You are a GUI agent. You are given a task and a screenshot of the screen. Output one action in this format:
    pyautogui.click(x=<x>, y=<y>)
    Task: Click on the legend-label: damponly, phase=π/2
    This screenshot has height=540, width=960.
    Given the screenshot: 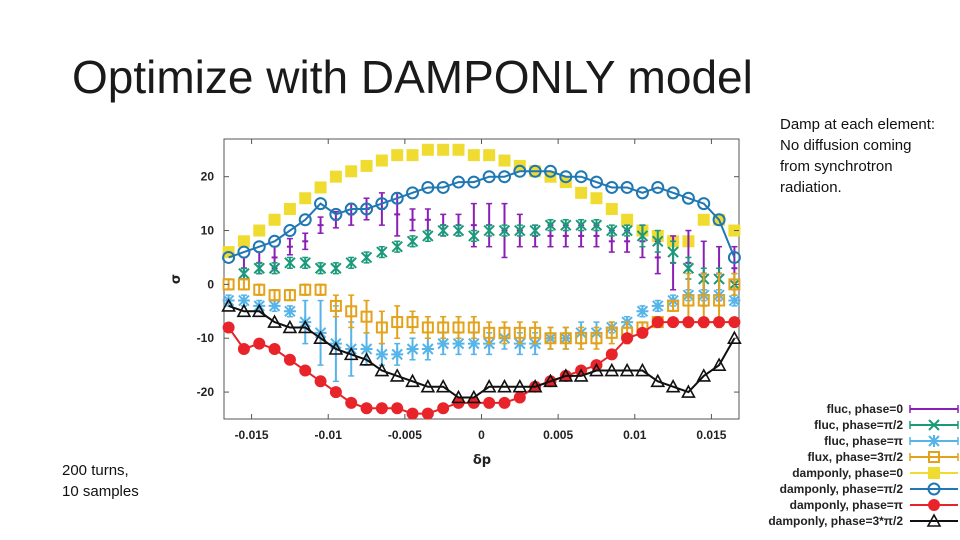 What is the action you would take?
    pyautogui.click(x=842, y=489)
    